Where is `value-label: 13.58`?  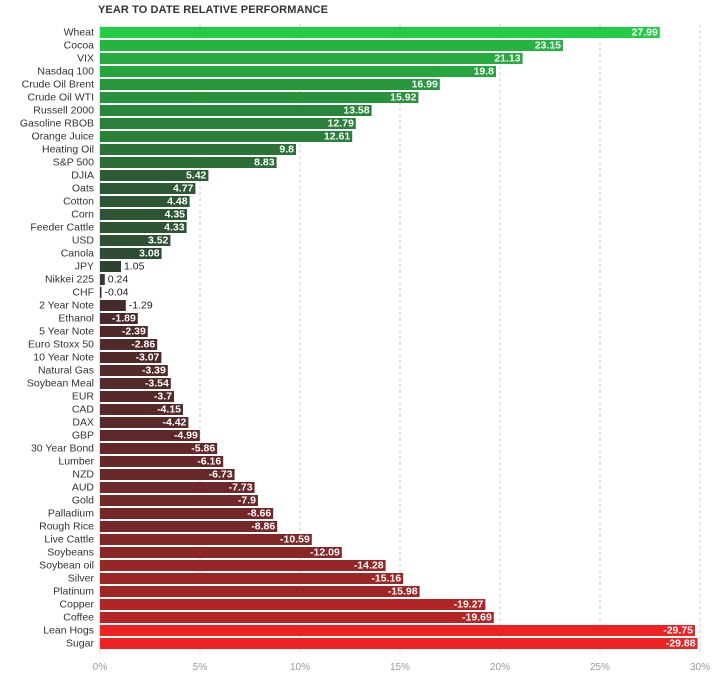
value-label: 13.58 is located at coordinates (356, 111).